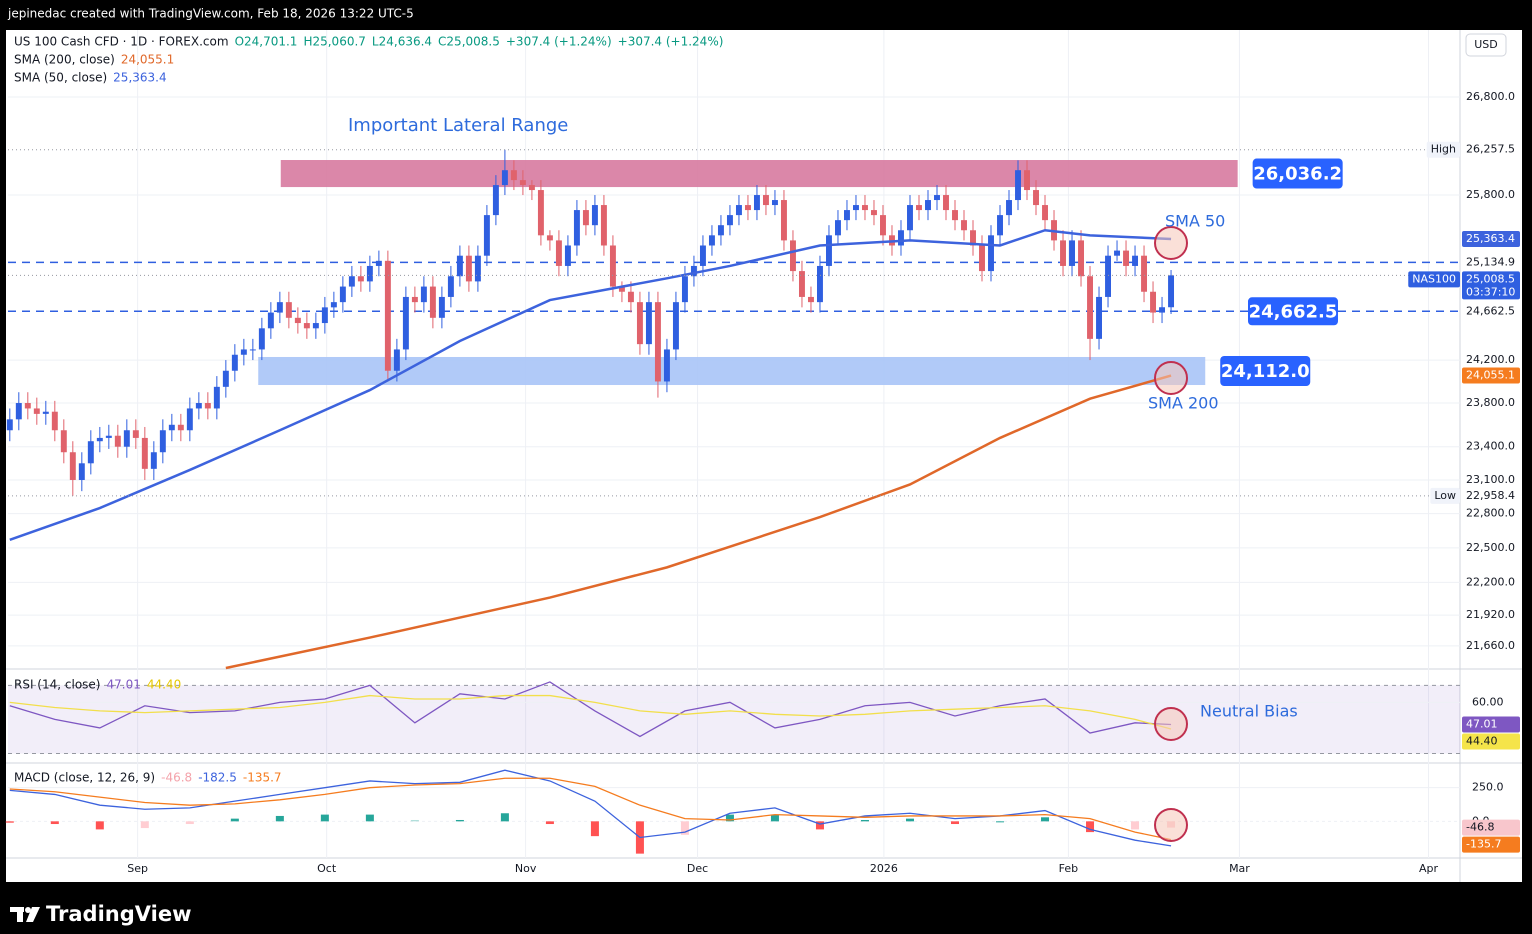  Describe the element at coordinates (1490, 238) in the screenshot. I see `price-badge-label: 25,363.4` at that location.